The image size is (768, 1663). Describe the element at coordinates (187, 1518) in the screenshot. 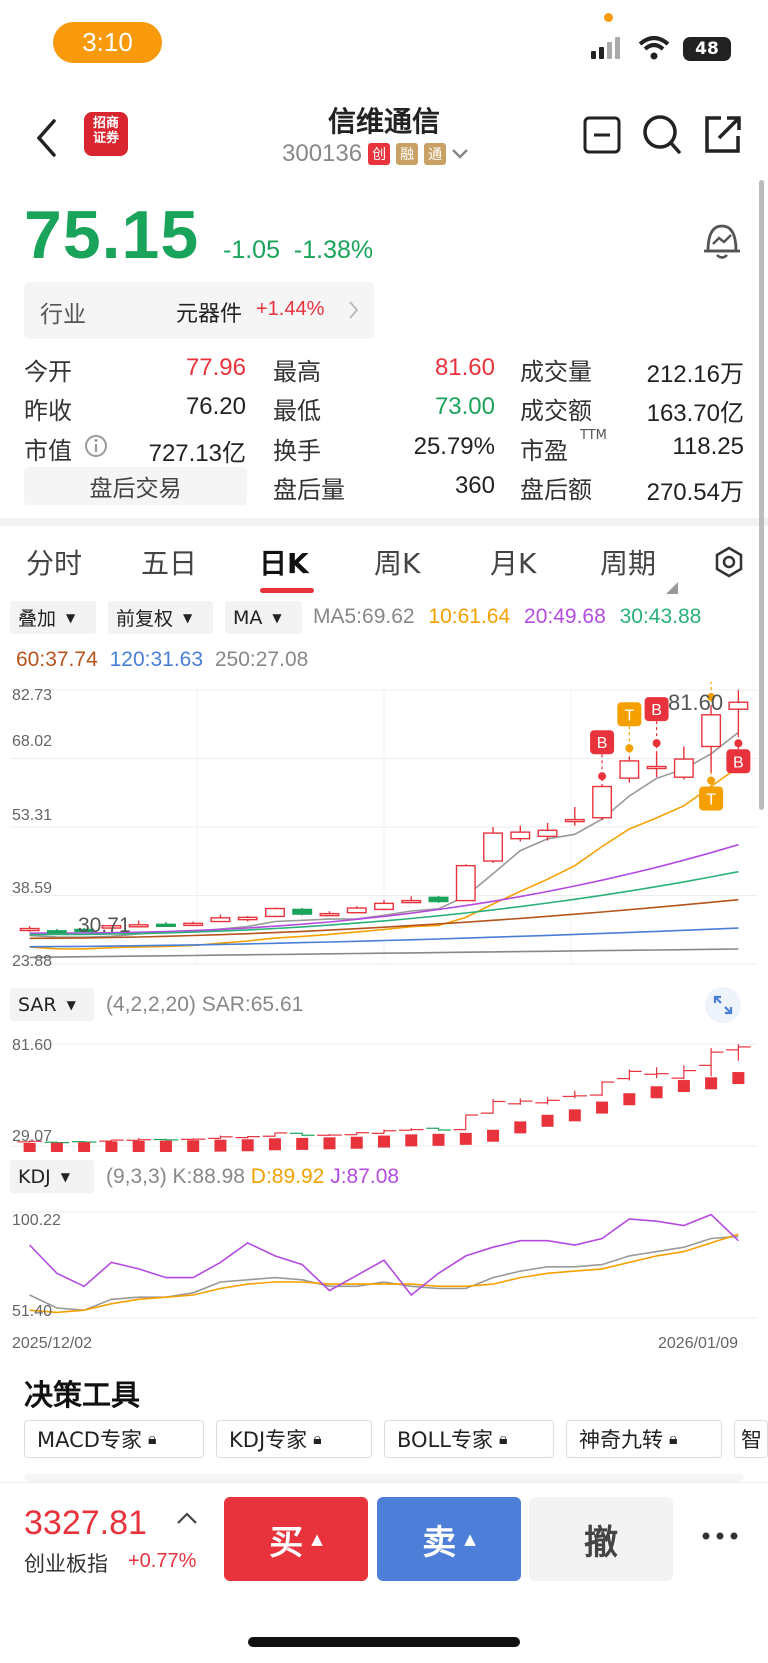

I see `chevron-up-icon` at that location.